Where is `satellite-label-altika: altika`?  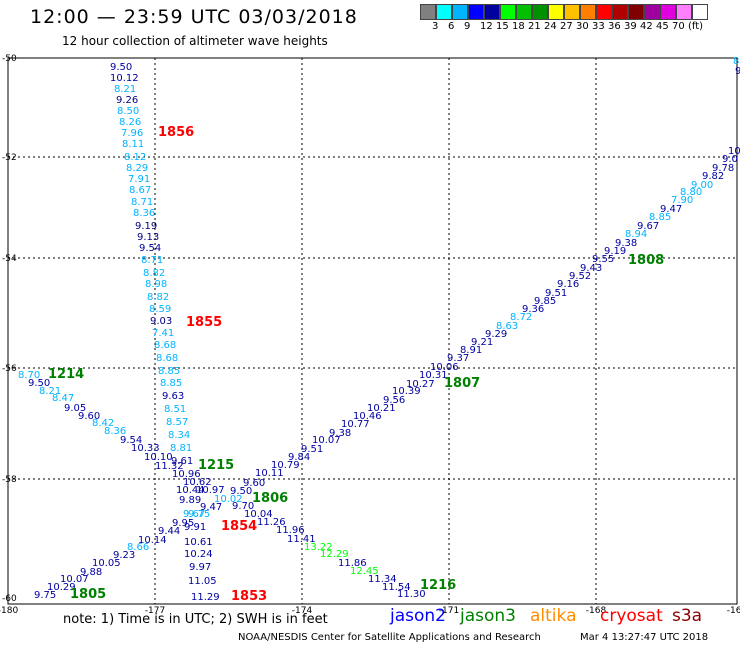 satellite-label-altika: altika is located at coordinates (553, 616).